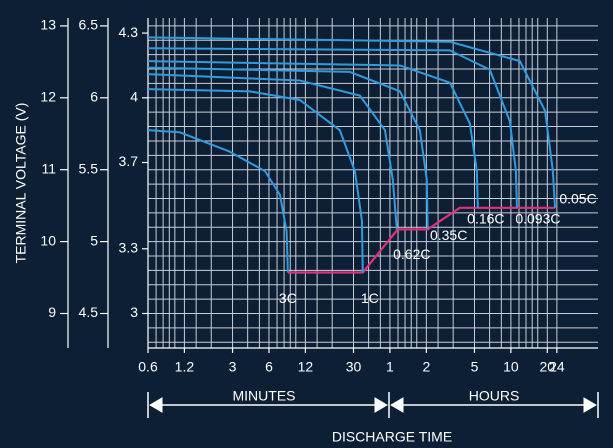 The width and height of the screenshot is (613, 448). Describe the element at coordinates (485, 219) in the screenshot. I see `curve-label: 0.16C` at that location.